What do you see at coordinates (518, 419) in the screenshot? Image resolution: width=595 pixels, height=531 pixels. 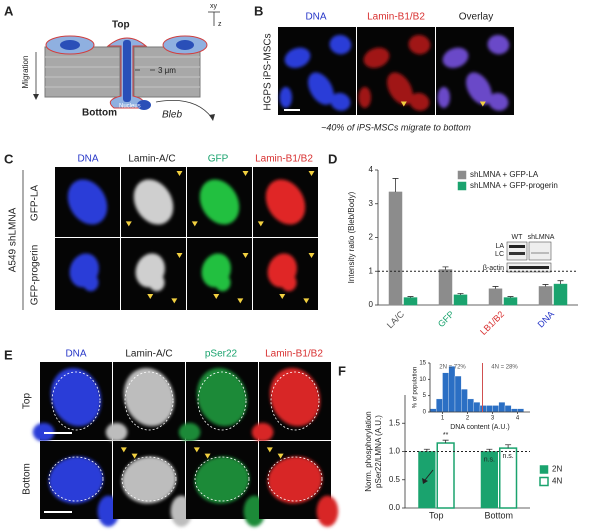 I see `x-tick-label: 4` at bounding box center [518, 419].